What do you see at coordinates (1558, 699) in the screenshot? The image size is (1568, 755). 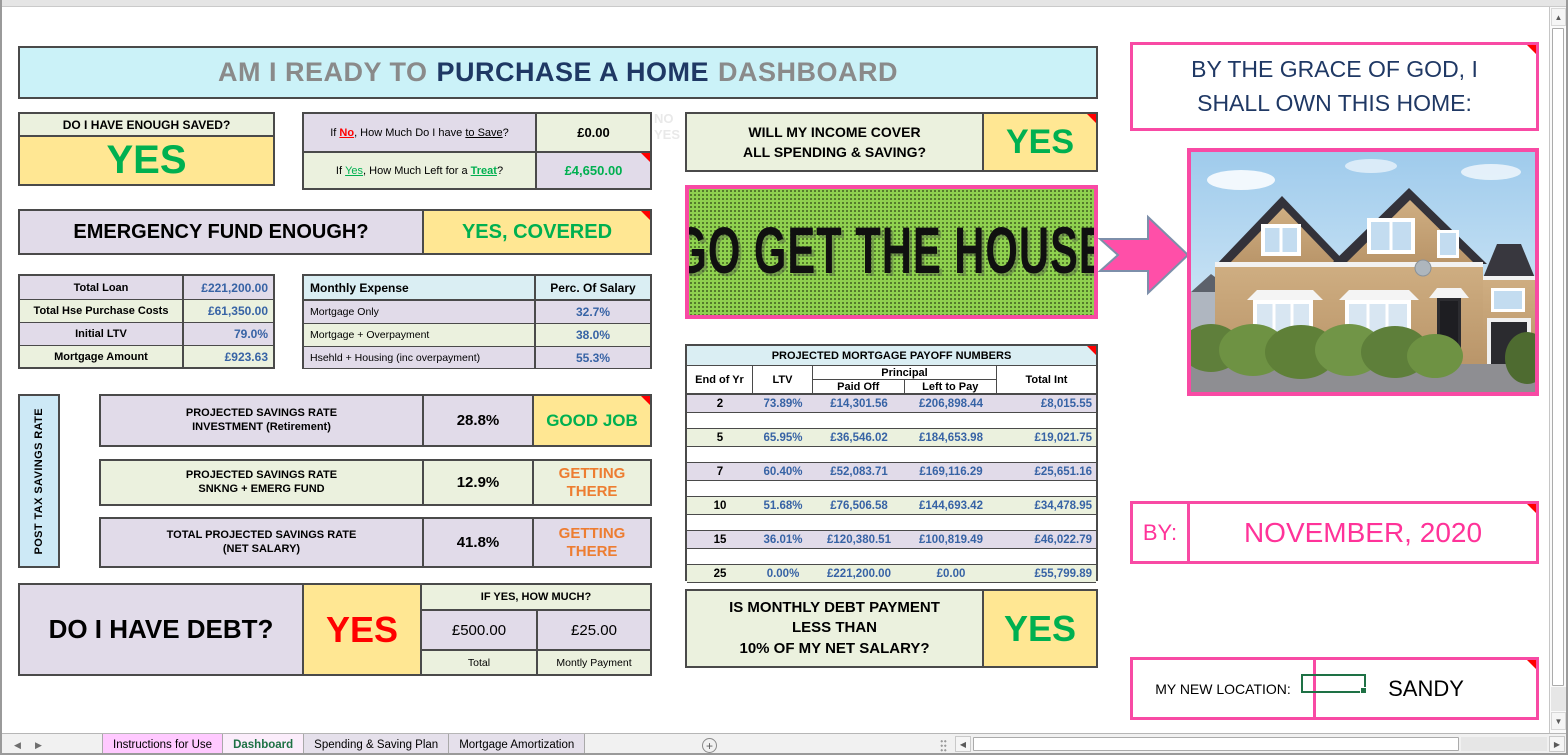 I see `vscroll-track` at bounding box center [1558, 699].